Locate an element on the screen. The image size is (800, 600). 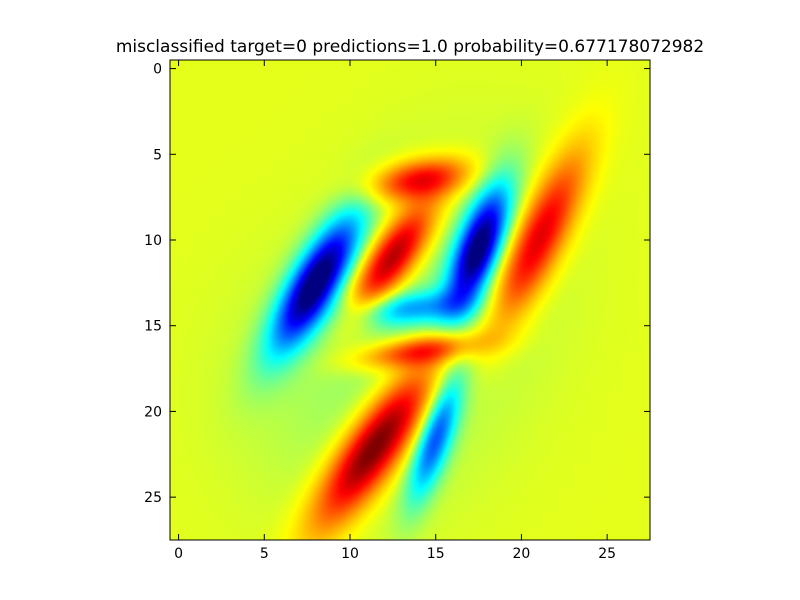
y-tick-label: 10 is located at coordinates (153, 241).